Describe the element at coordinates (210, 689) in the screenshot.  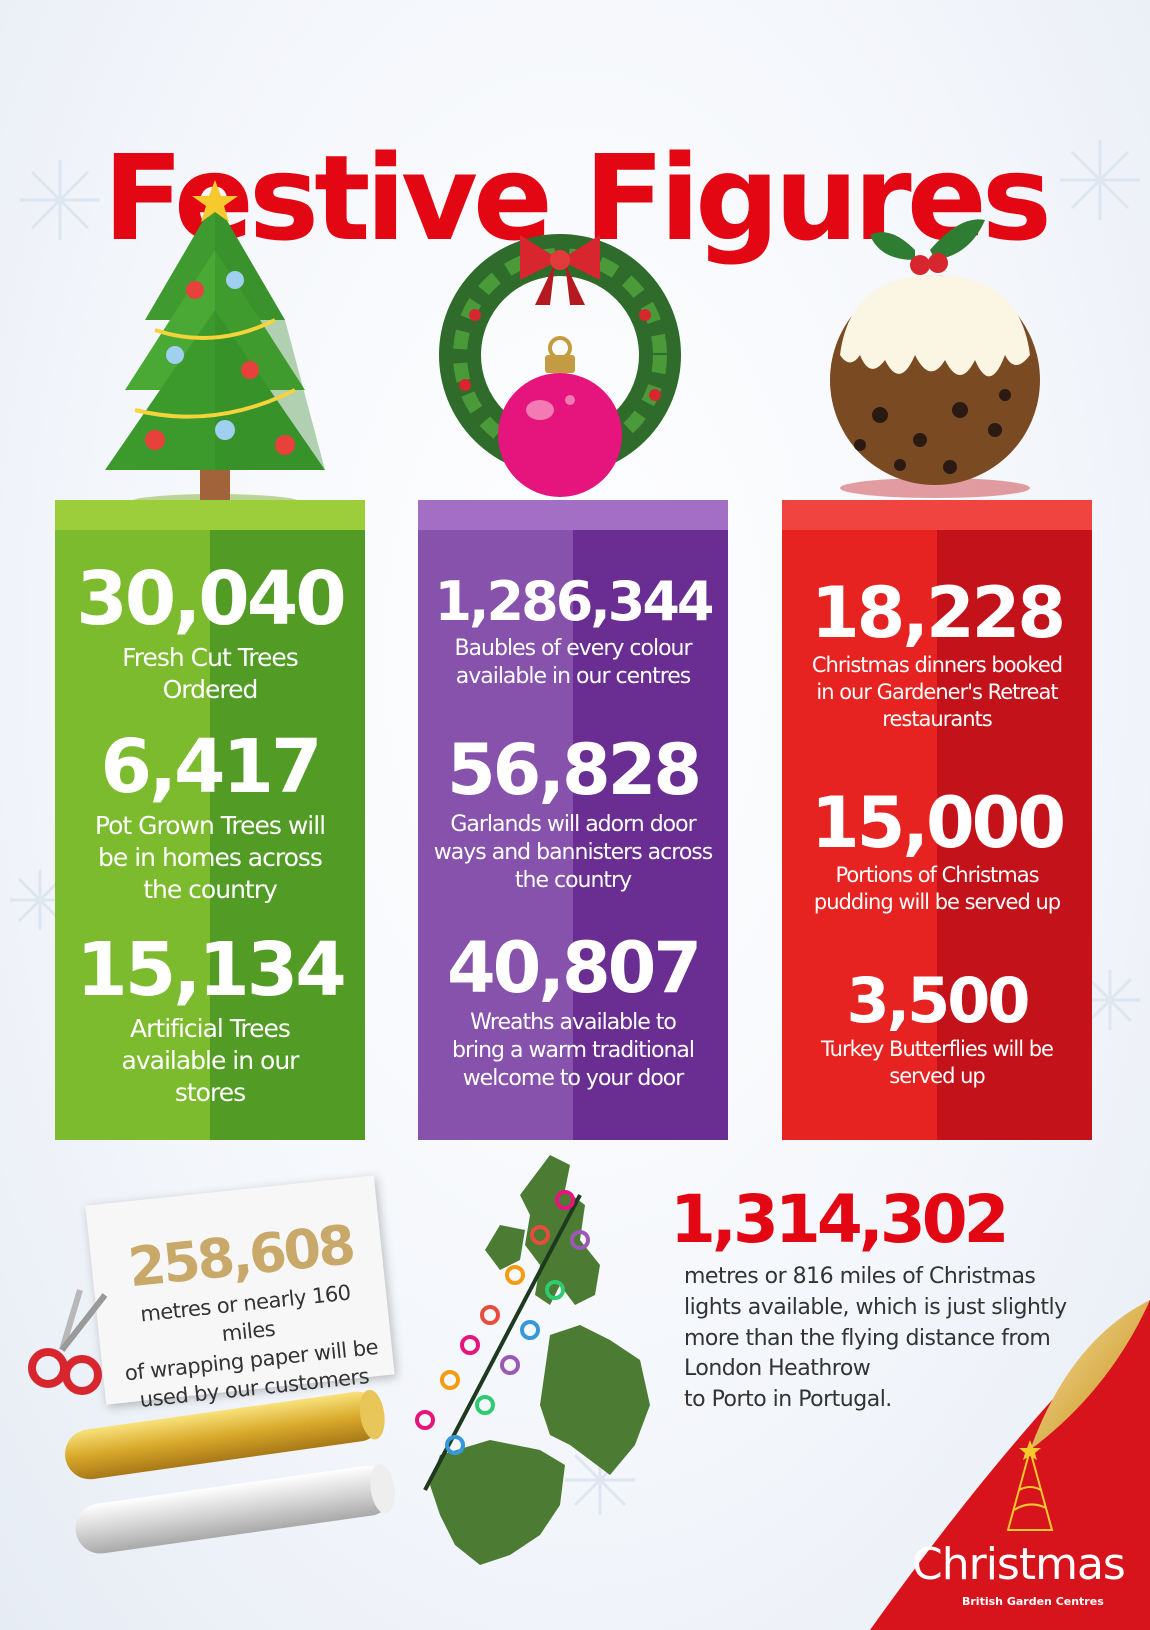
I see `stat-desc-line: Ordered` at that location.